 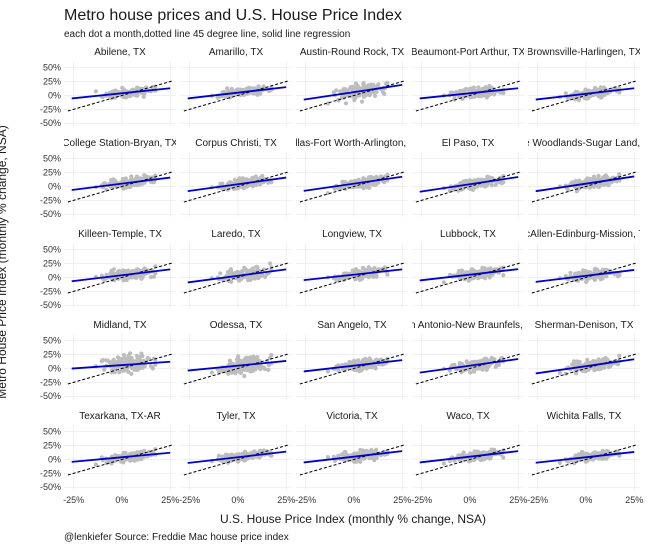 I want to click on facet-panel: McAllen-Edinburg-Mission, TX, so click(x=583, y=268).